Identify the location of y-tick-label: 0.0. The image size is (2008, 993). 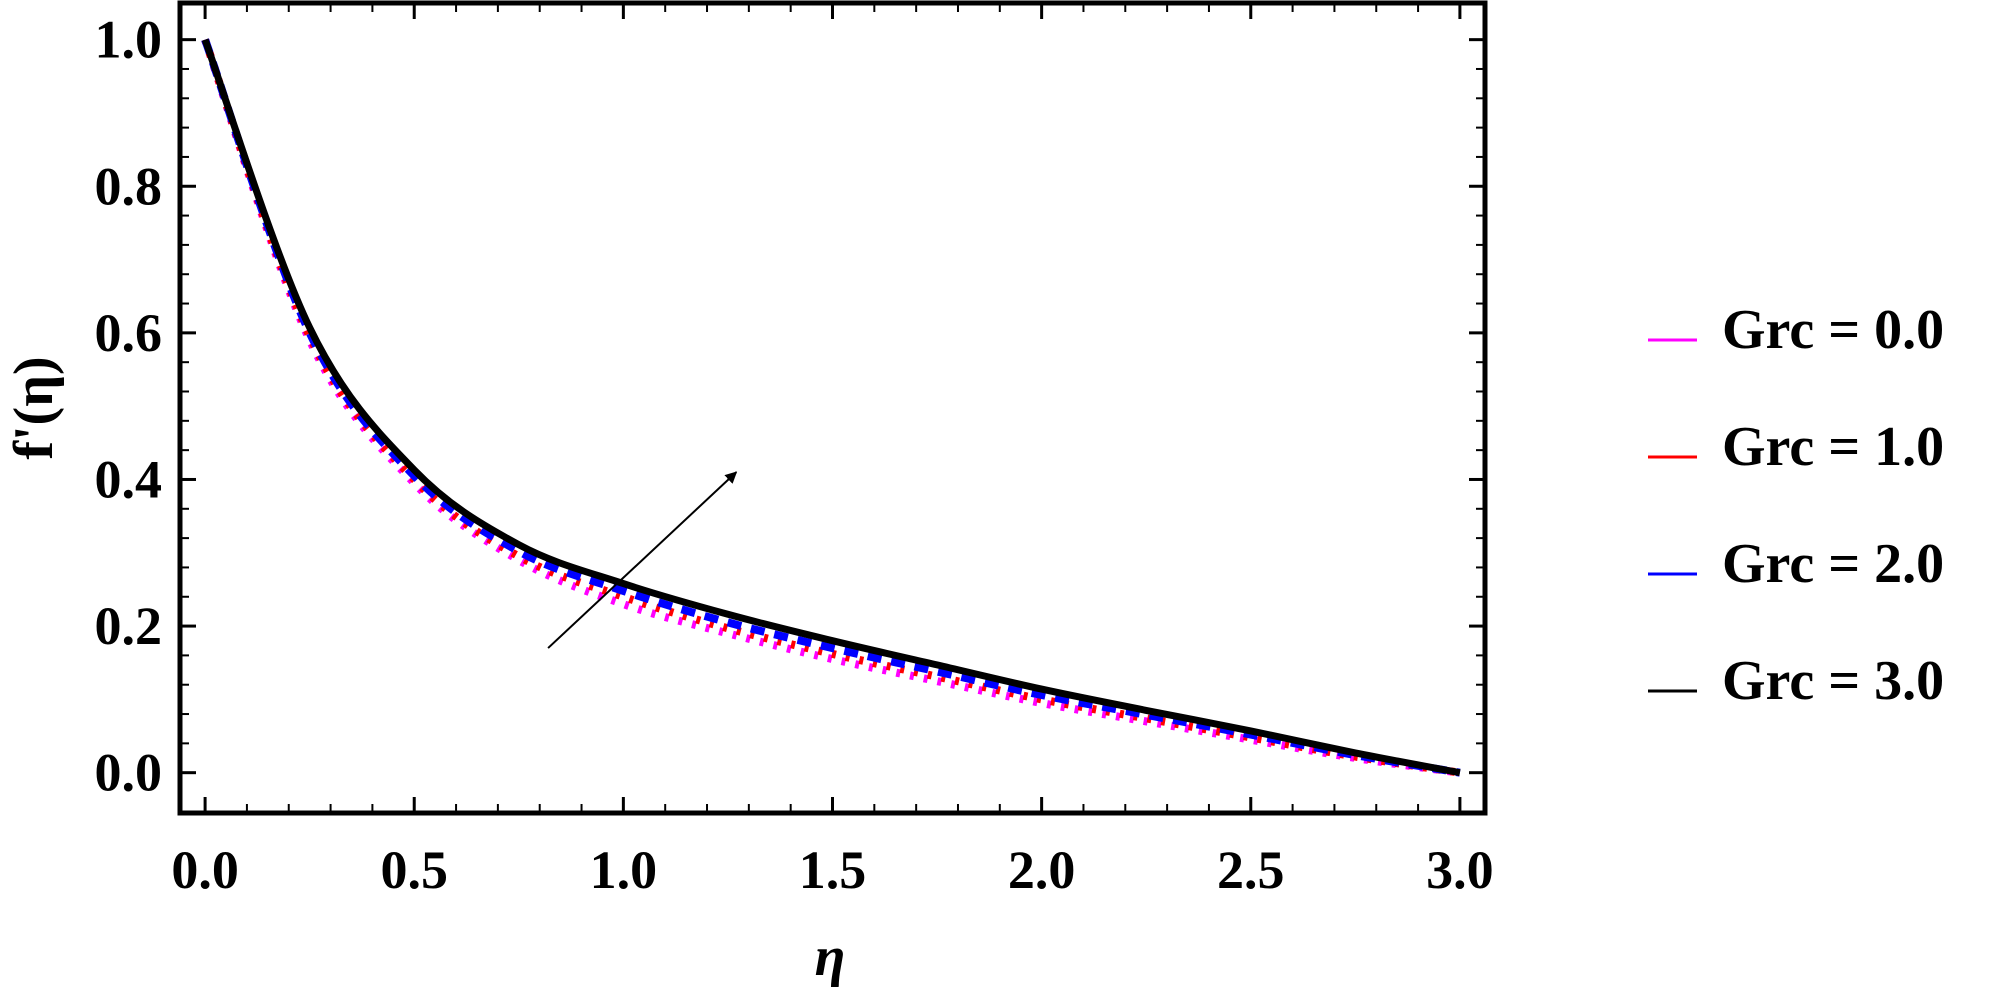
(129, 773).